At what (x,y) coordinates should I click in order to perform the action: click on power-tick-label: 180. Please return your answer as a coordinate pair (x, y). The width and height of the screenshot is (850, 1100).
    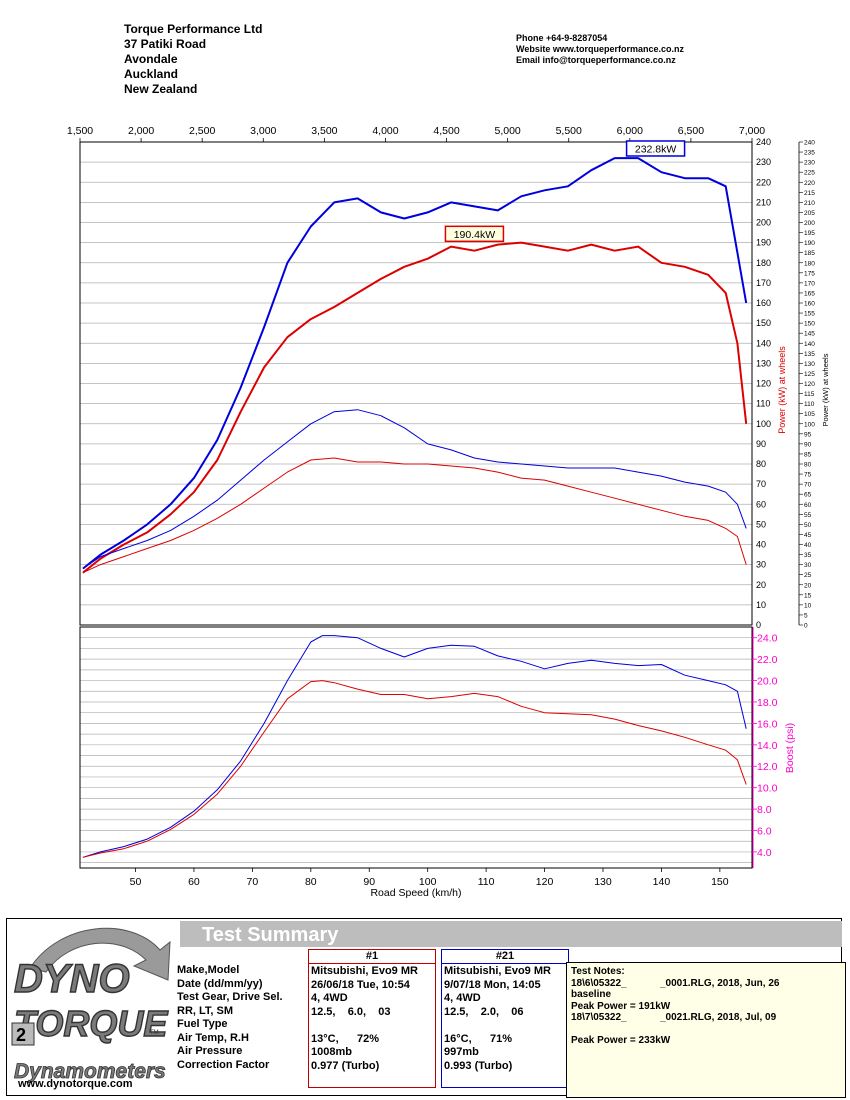
    Looking at the image, I should click on (763, 263).